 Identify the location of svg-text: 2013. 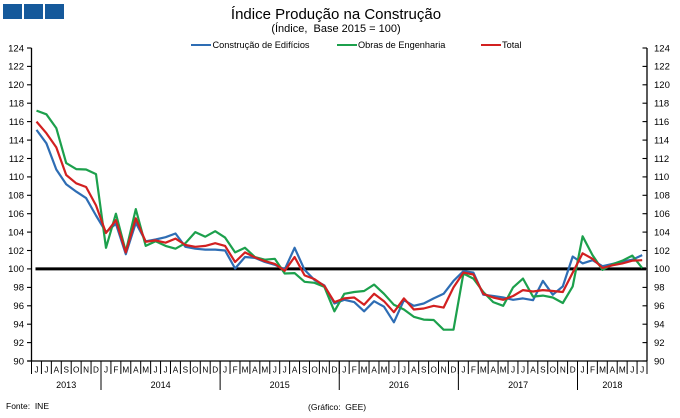
(66, 385).